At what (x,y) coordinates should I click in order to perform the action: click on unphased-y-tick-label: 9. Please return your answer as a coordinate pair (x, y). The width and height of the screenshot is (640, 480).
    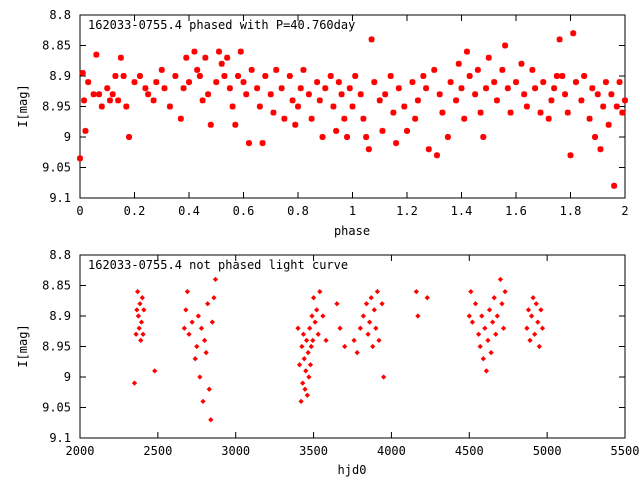
    Looking at the image, I should click on (67, 377).